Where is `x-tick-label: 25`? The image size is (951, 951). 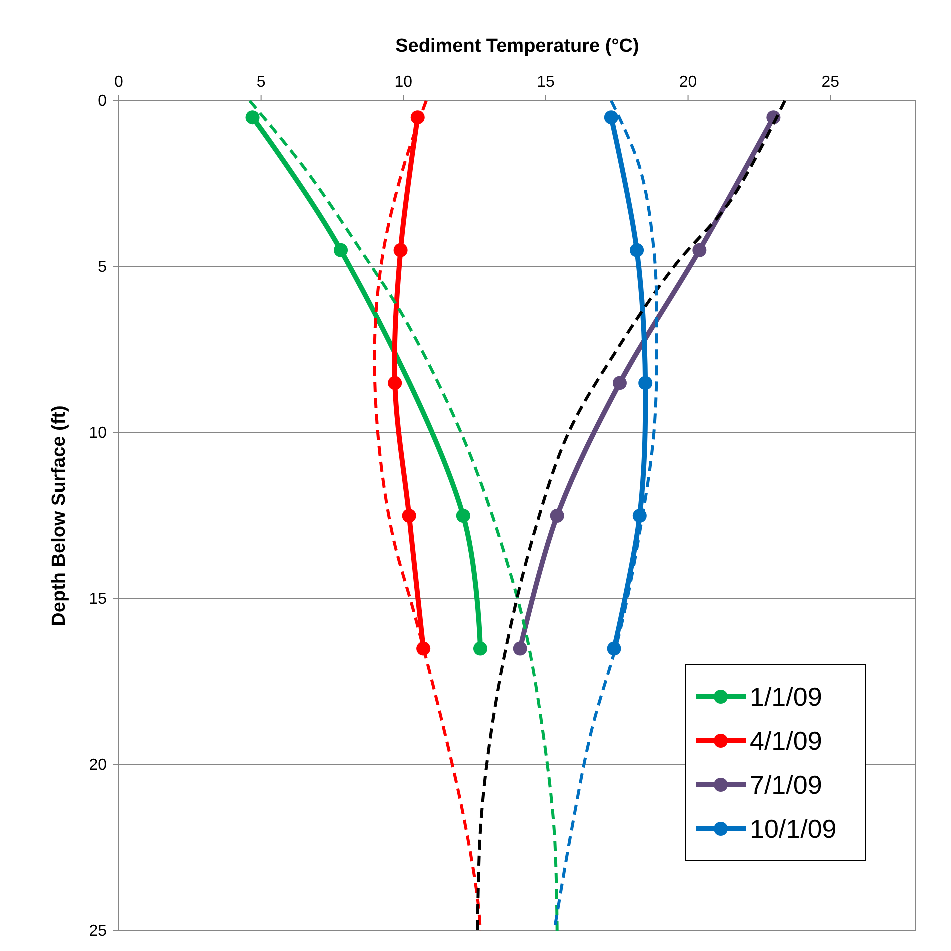
x-tick-label: 25 is located at coordinates (831, 82).